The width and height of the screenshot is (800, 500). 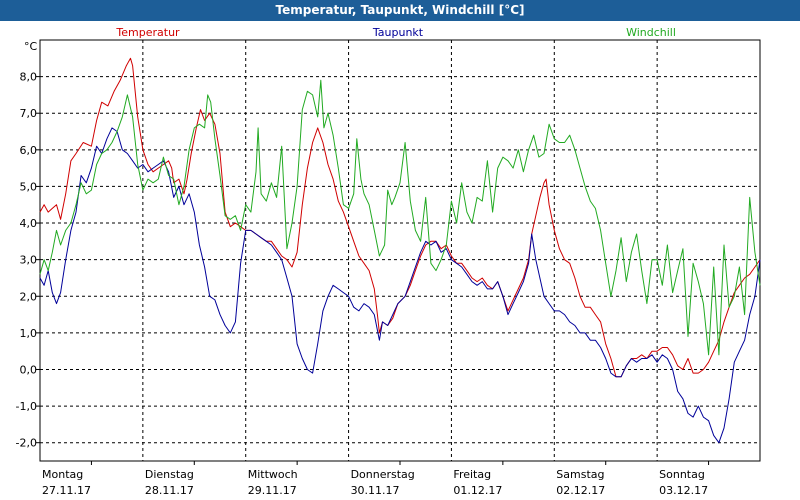 What do you see at coordinates (147, 32) in the screenshot?
I see `legend-temperatur: Temperatur` at bounding box center [147, 32].